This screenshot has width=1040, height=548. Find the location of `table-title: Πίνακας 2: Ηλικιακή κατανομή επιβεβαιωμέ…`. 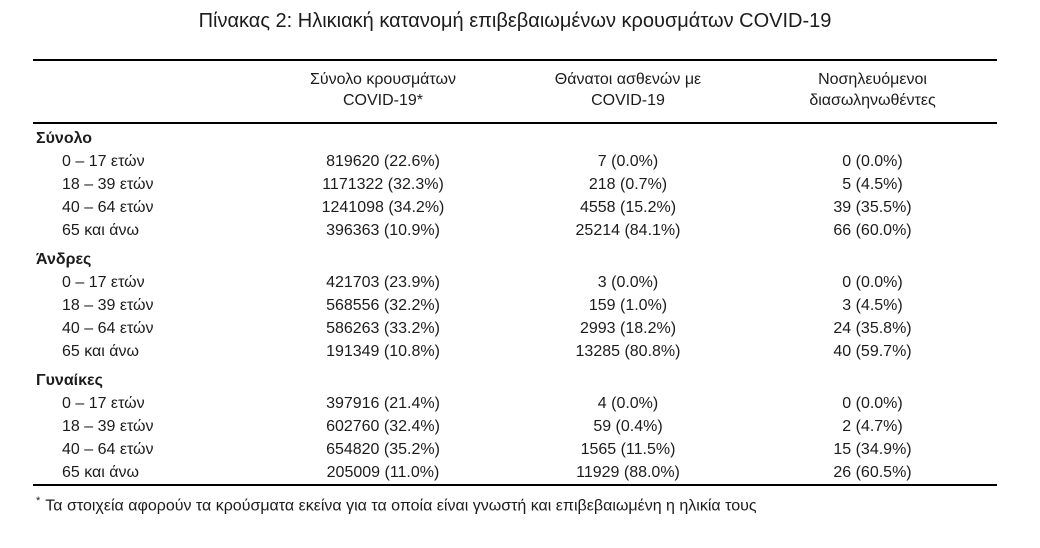

table-title: Πίνακας 2: Ηλικιακή κατανομή επιβεβαιωμέ… is located at coordinates (515, 21).